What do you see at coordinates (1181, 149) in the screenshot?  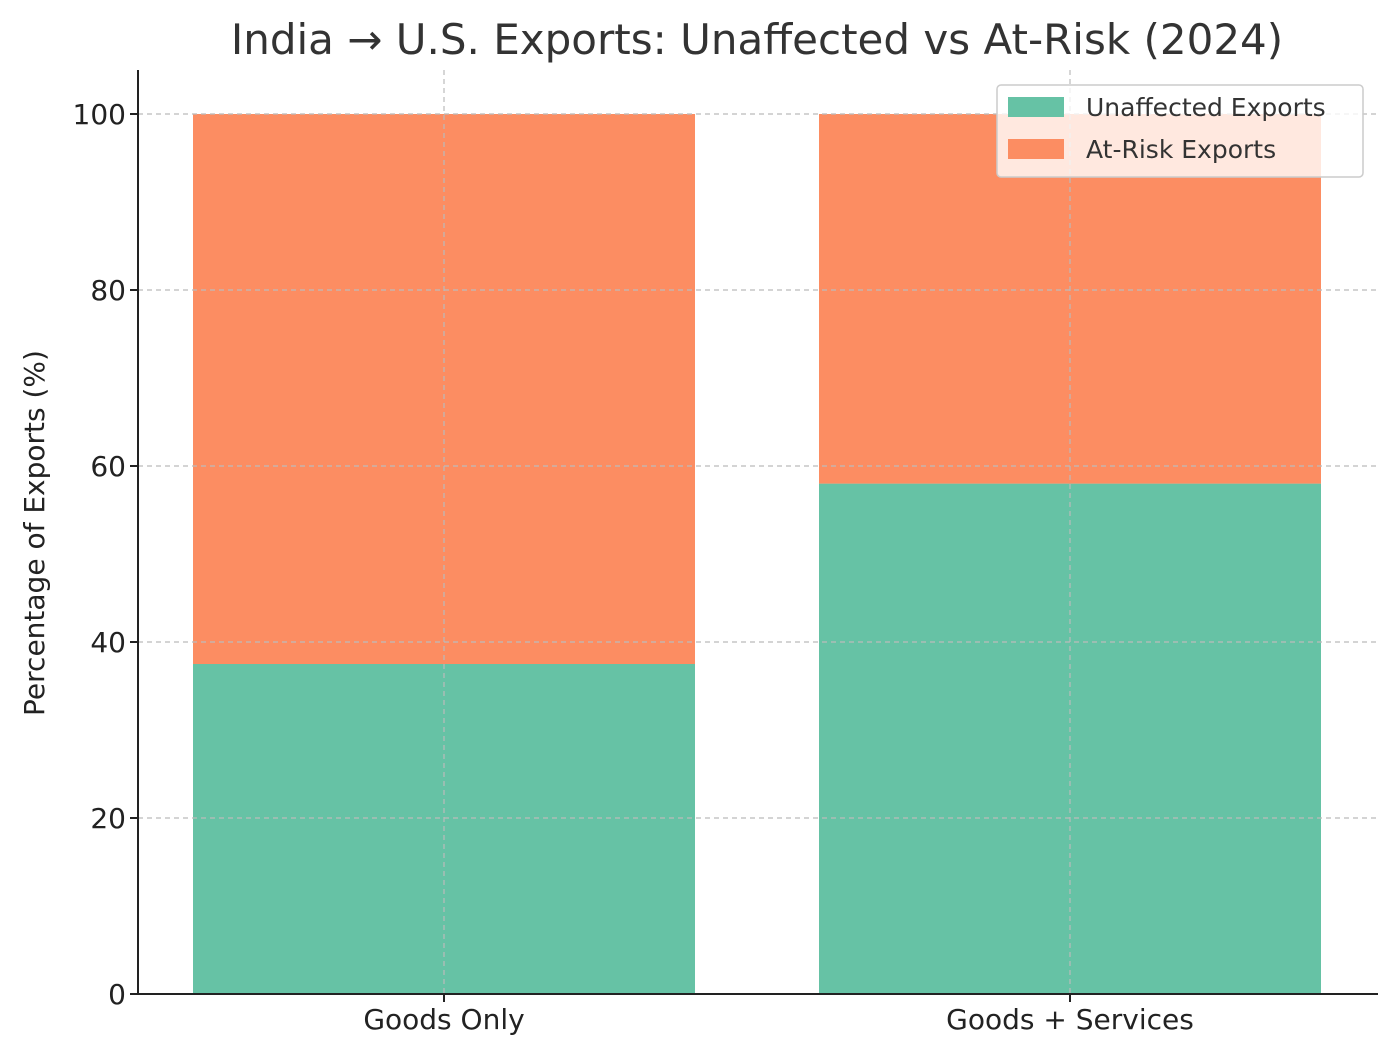 I see `legend-label: At-Risk Exports` at bounding box center [1181, 149].